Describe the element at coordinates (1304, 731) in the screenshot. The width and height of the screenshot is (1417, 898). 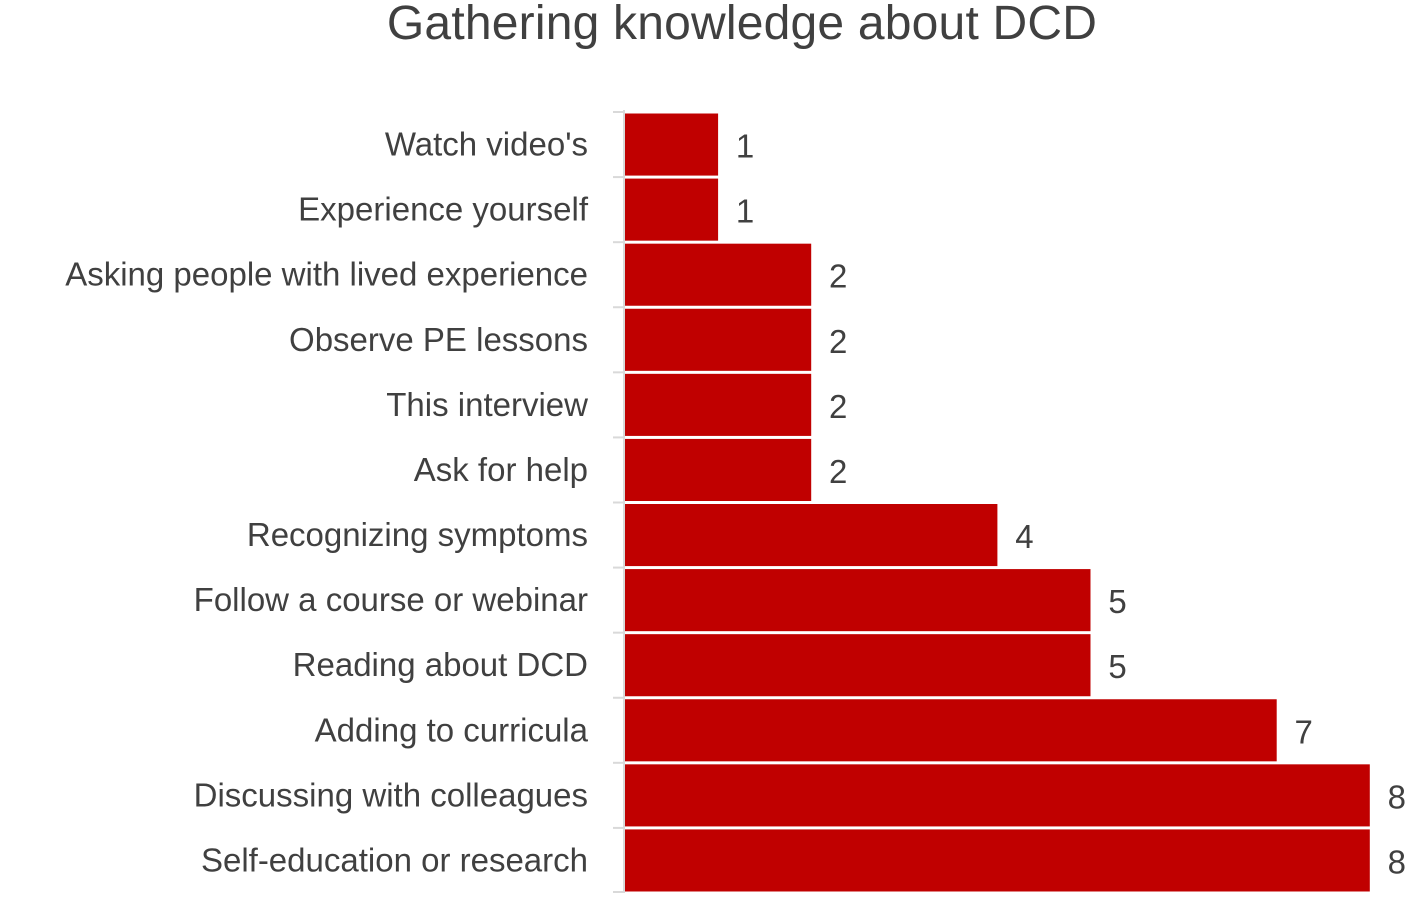
I see `data-label: 7` at that location.